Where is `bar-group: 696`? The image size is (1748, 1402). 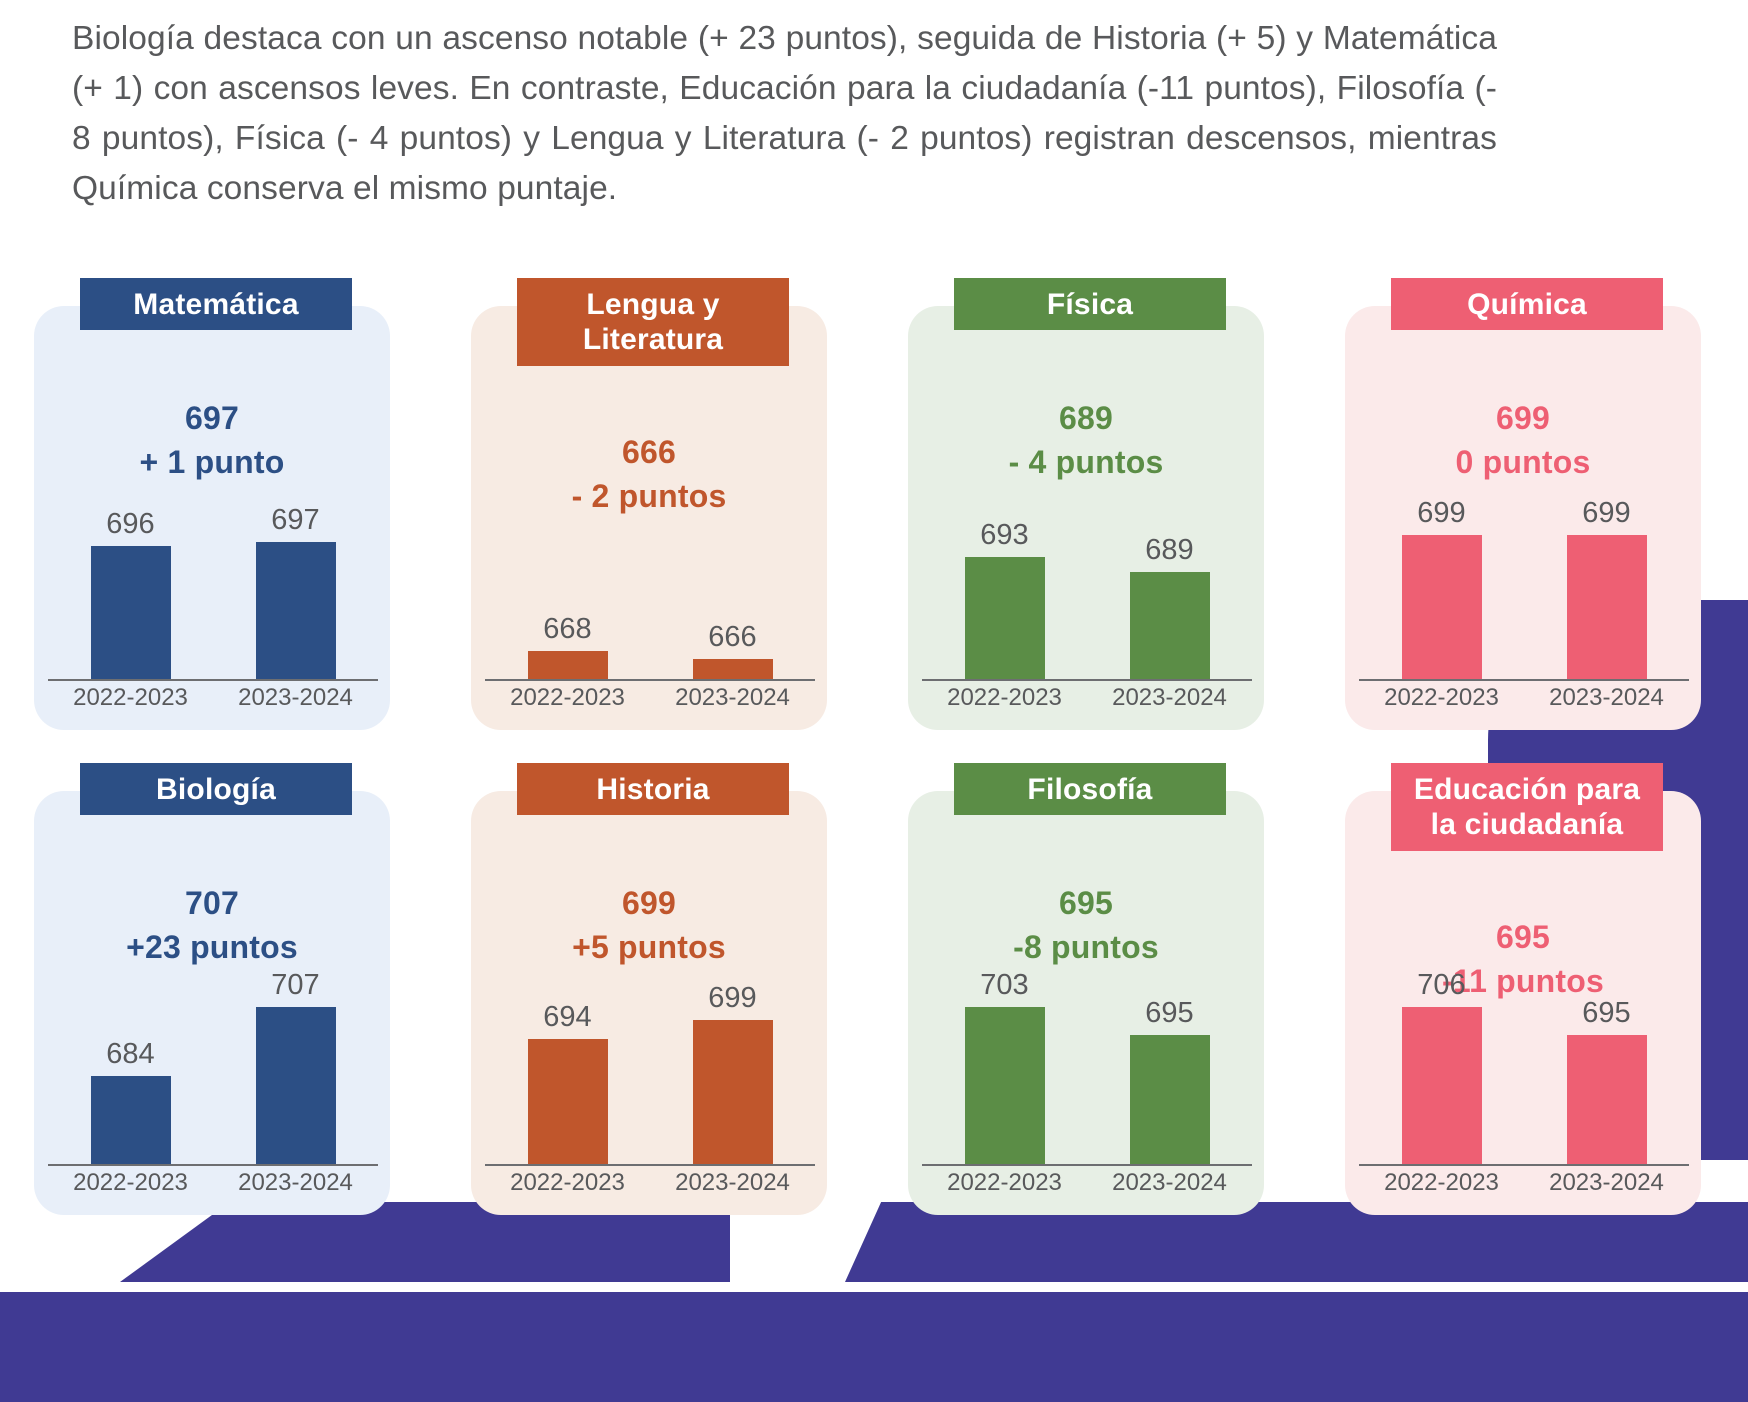
bar-group: 696 is located at coordinates (130, 583).